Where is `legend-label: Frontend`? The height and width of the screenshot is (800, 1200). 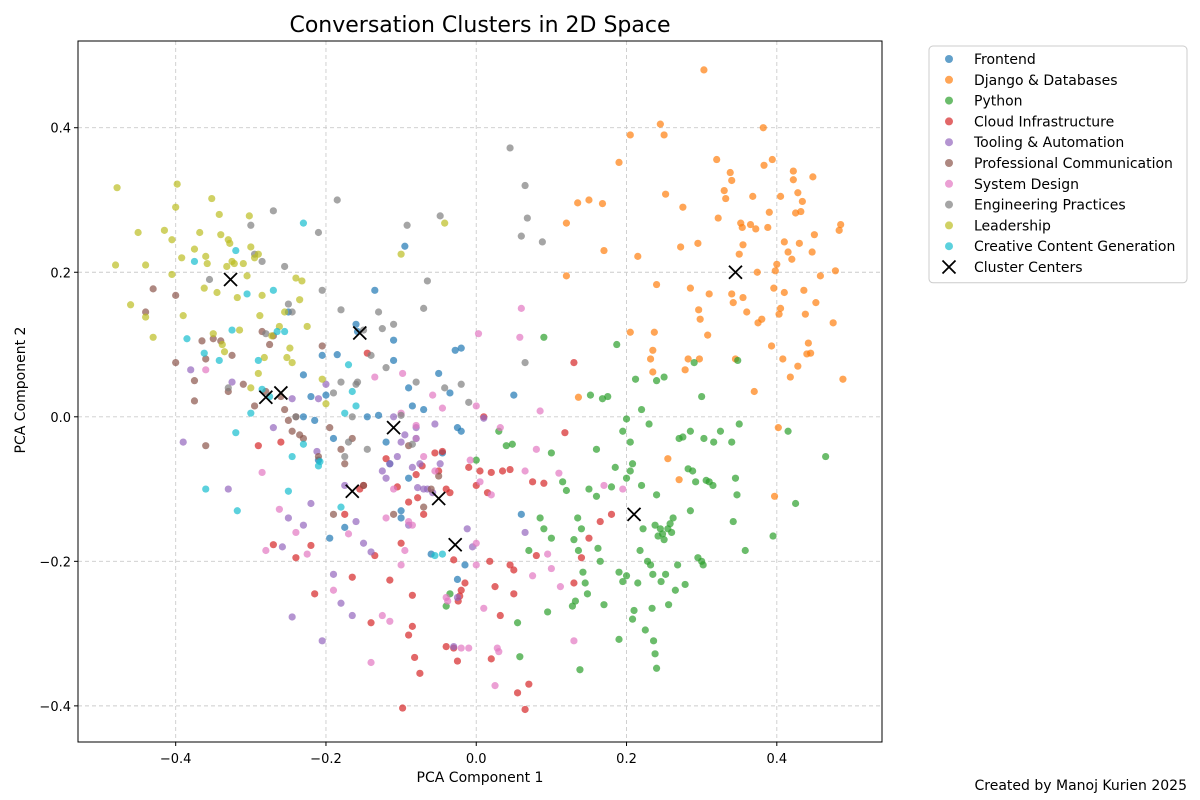 legend-label: Frontend is located at coordinates (1005, 60).